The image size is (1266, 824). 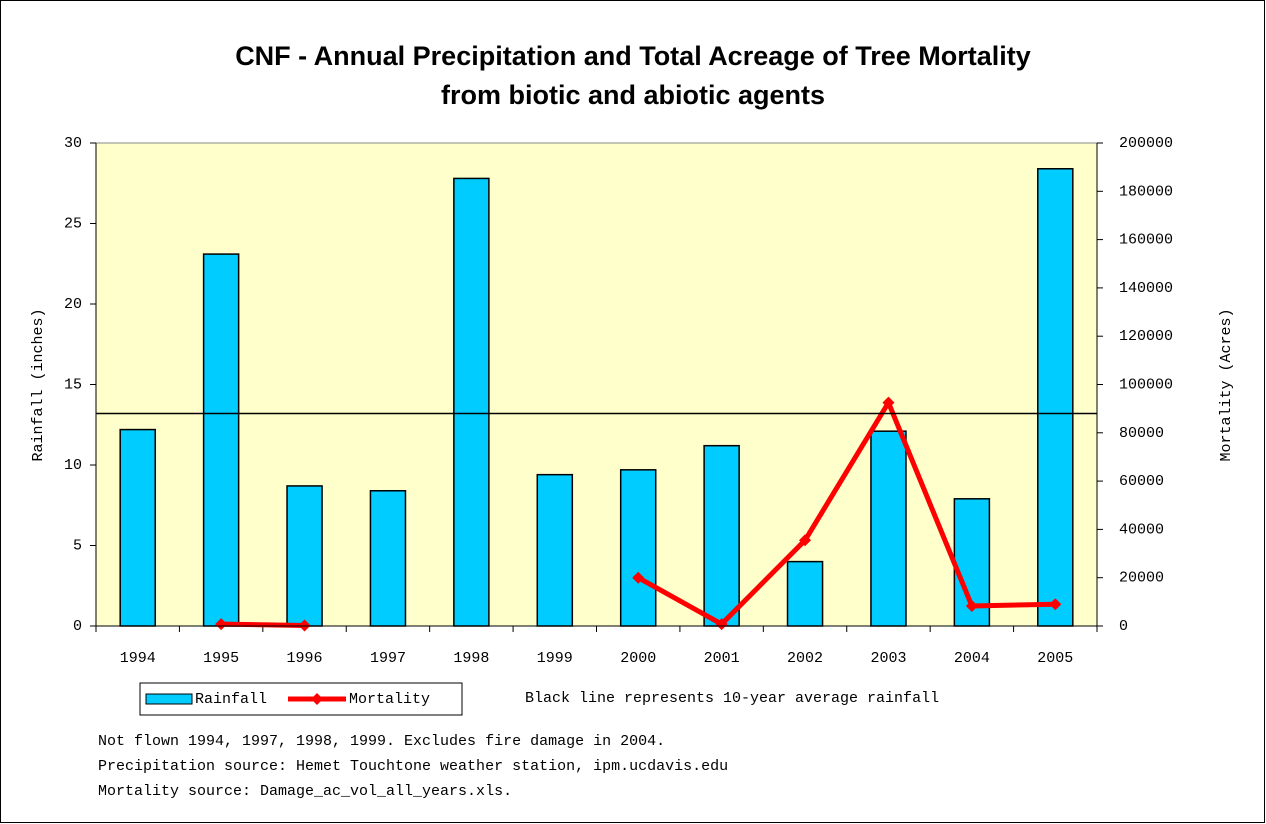 I want to click on y2-tick-label: 100000, so click(x=1146, y=384).